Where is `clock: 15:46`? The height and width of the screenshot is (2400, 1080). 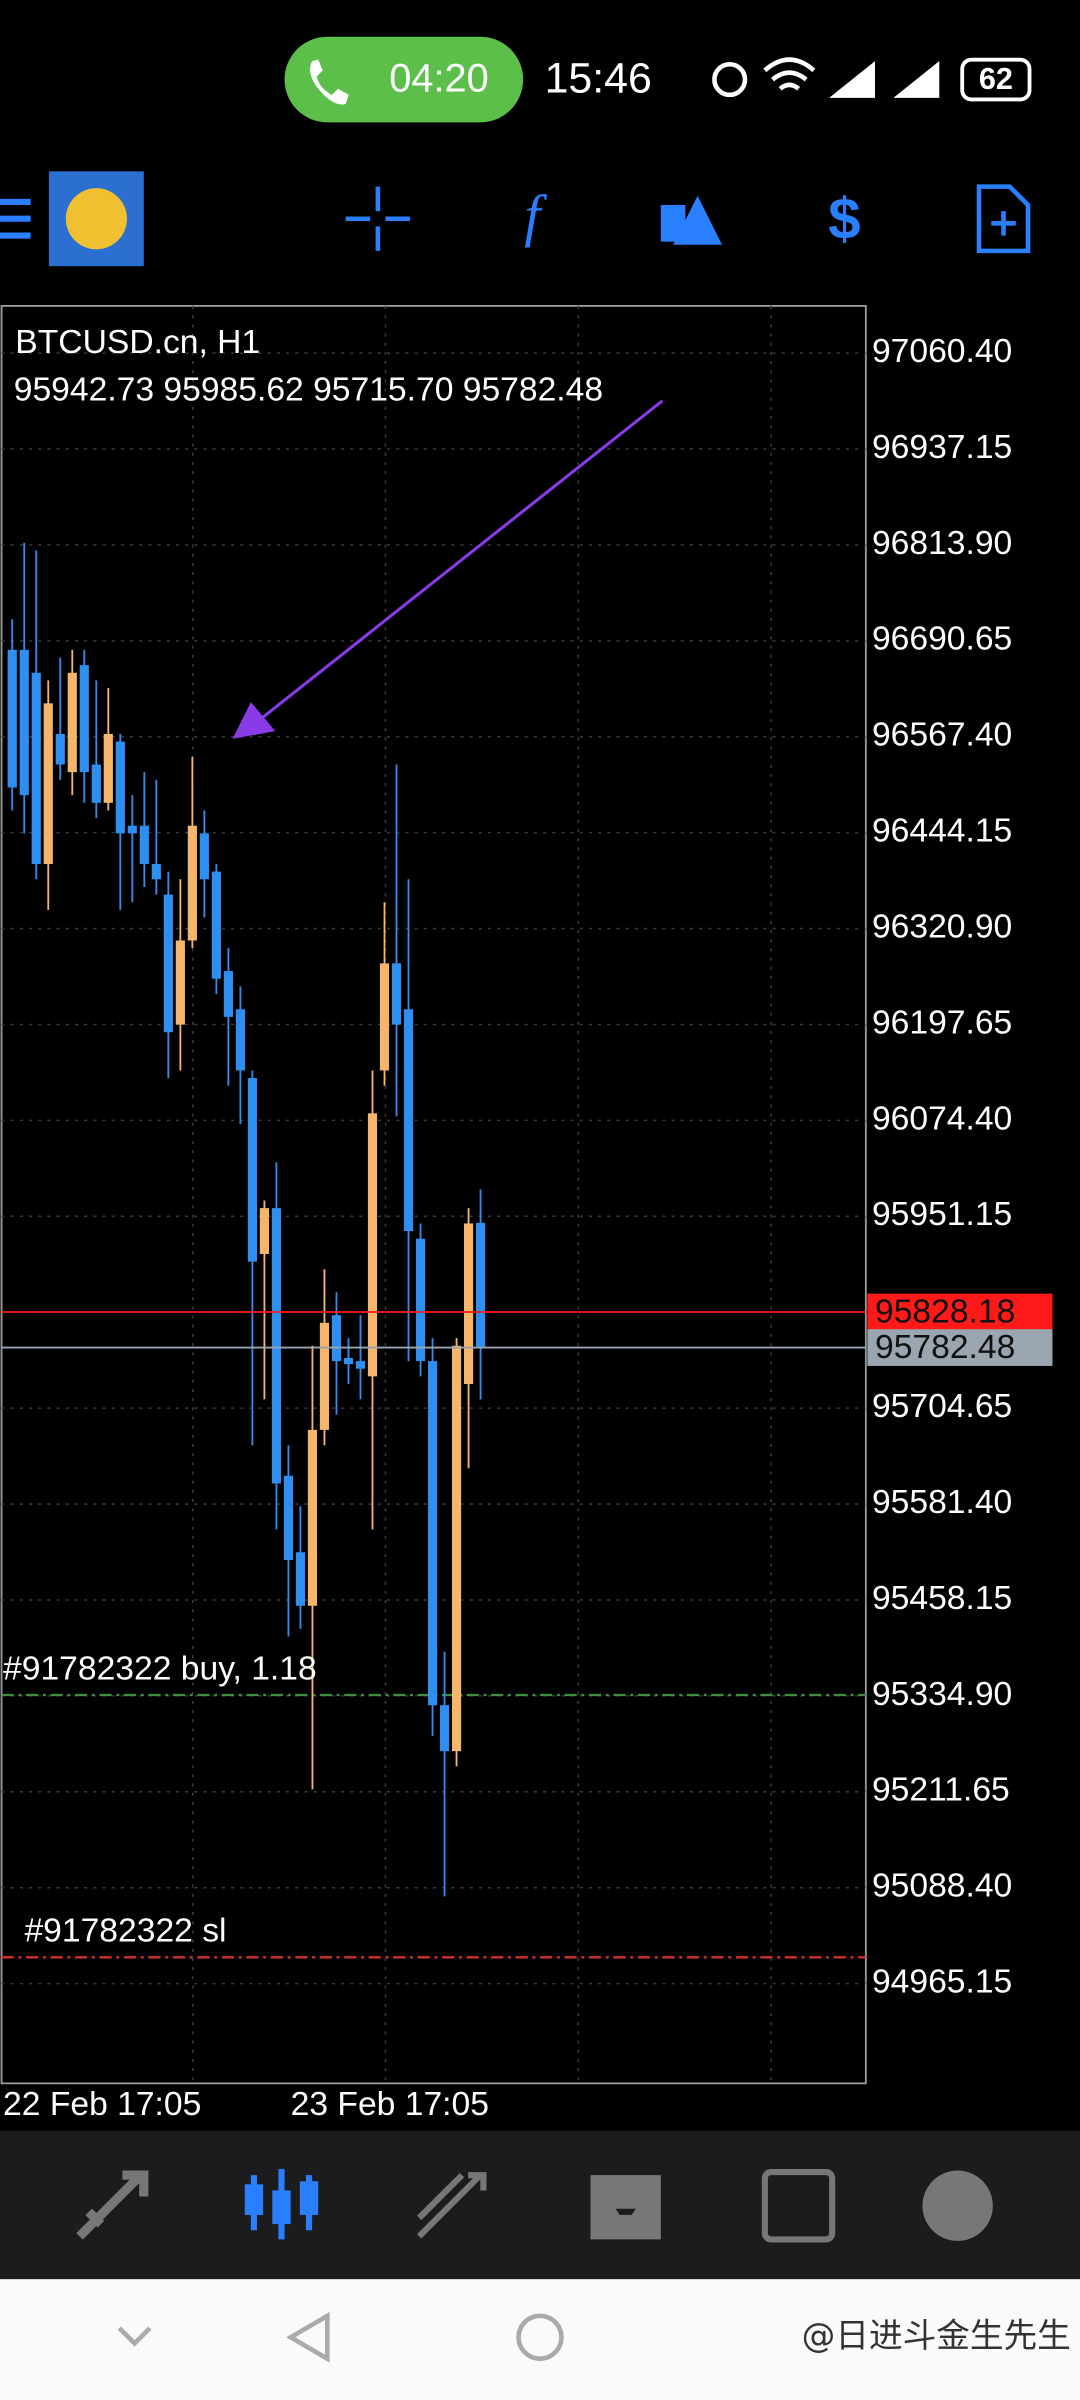
clock: 15:46 is located at coordinates (598, 78).